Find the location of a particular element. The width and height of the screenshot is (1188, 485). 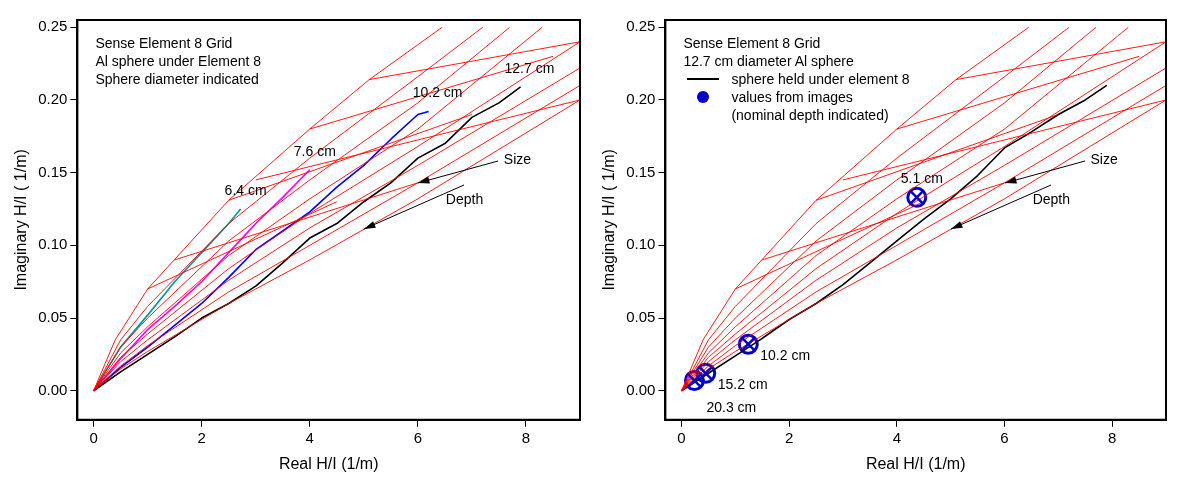

annotation: 20.3 cm is located at coordinates (731, 407).